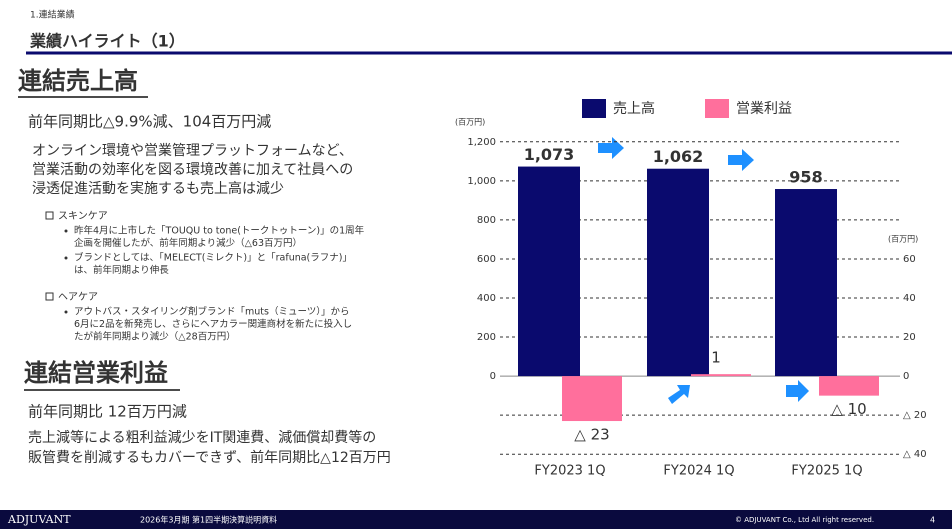  I want to click on legend-label: 営業利益, so click(764, 109).